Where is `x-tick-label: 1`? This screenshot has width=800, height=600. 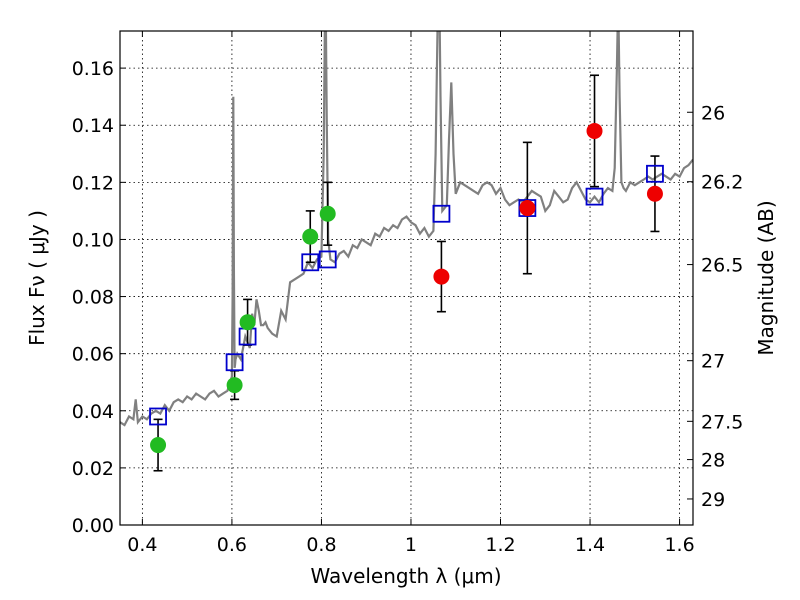
x-tick-label: 1 is located at coordinates (411, 545).